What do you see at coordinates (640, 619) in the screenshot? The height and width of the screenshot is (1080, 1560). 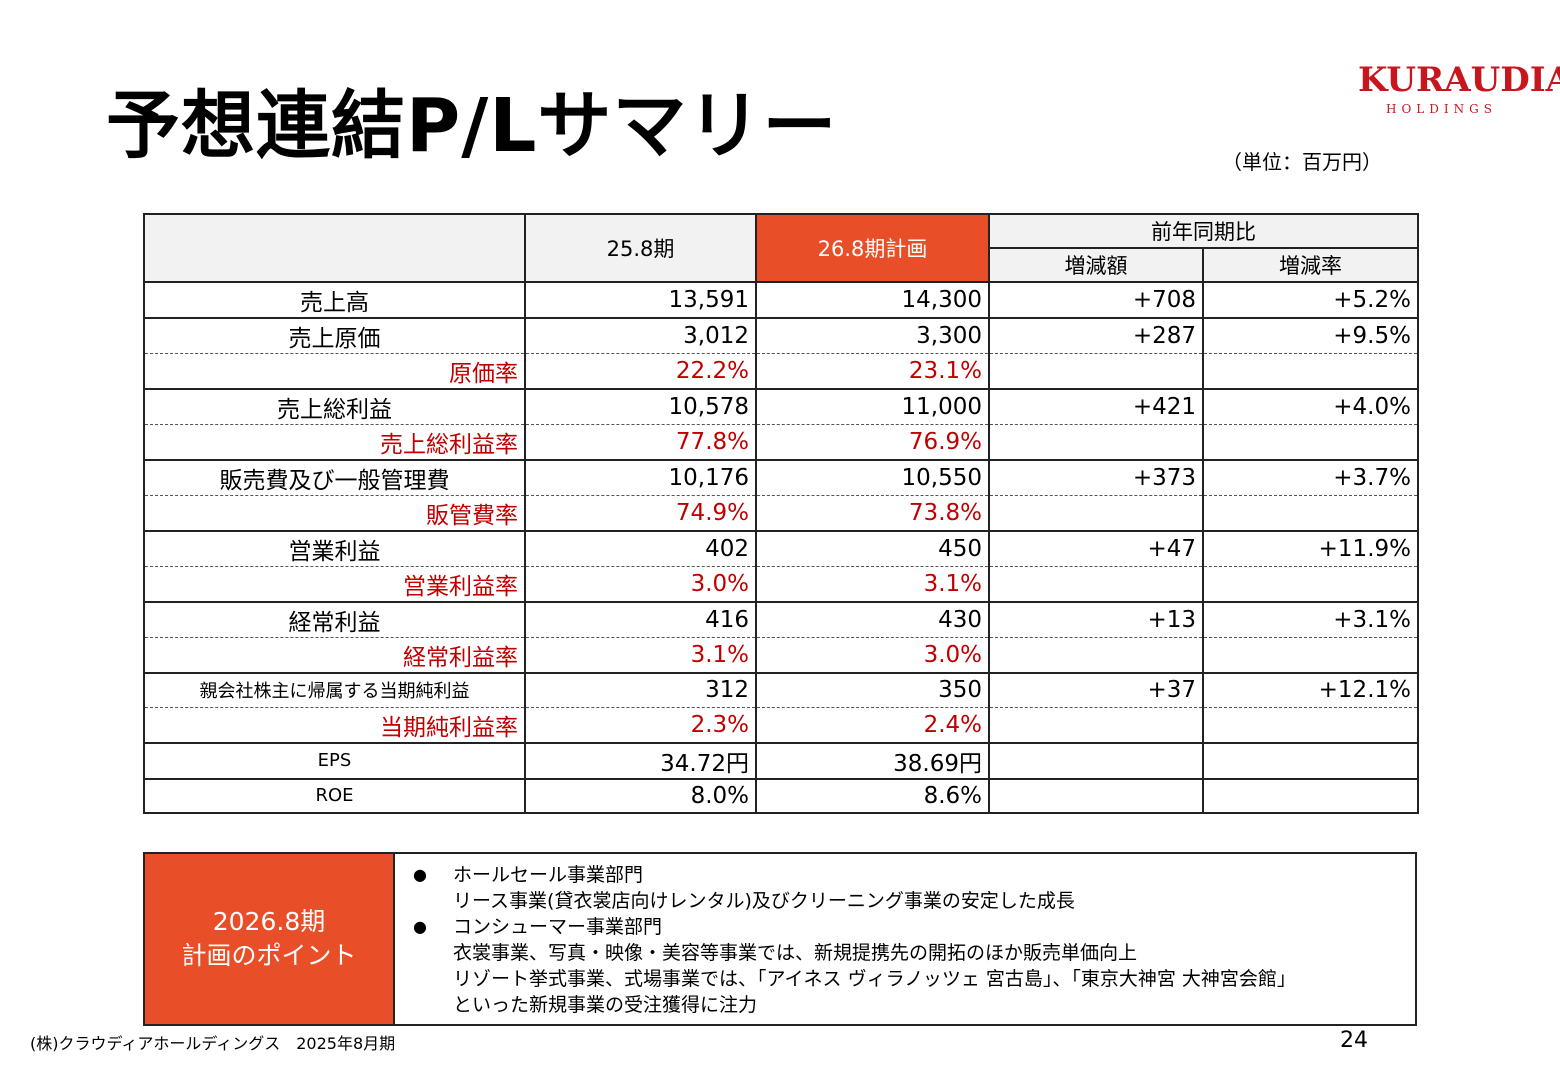 I see `value-25-8: 416` at bounding box center [640, 619].